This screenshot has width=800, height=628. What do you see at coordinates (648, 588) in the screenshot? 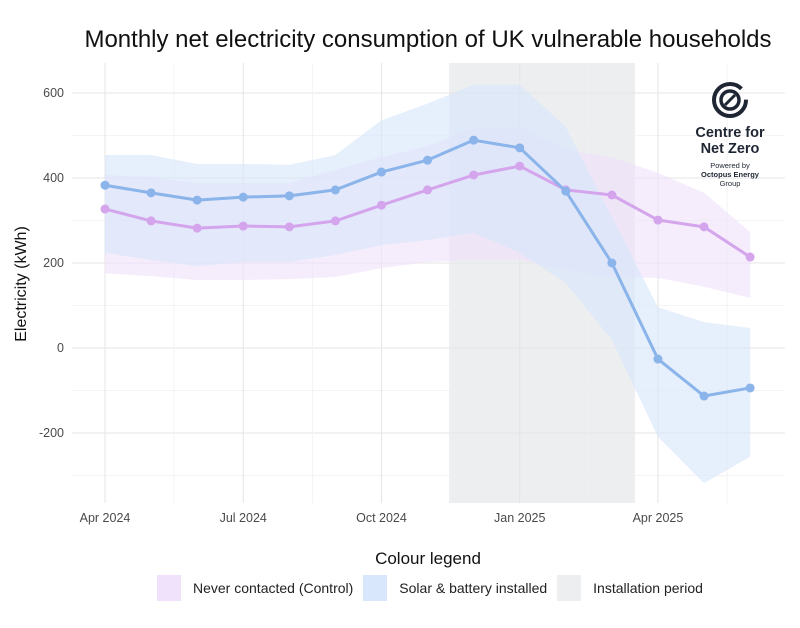
I see `legend-label-installation: Installation period` at bounding box center [648, 588].